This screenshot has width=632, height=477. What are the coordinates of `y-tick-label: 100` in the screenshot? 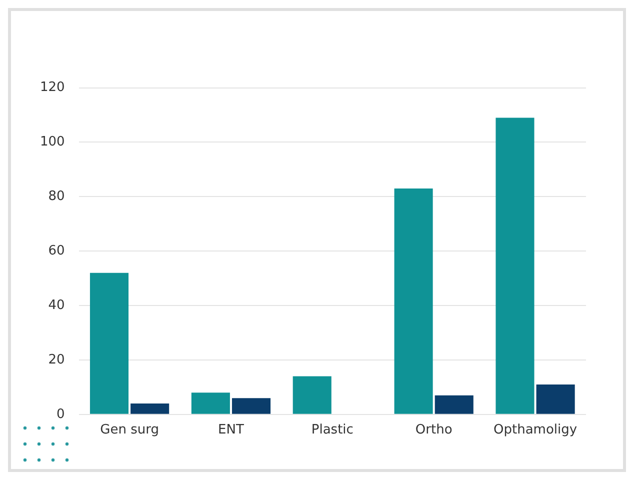 It's located at (52, 142).